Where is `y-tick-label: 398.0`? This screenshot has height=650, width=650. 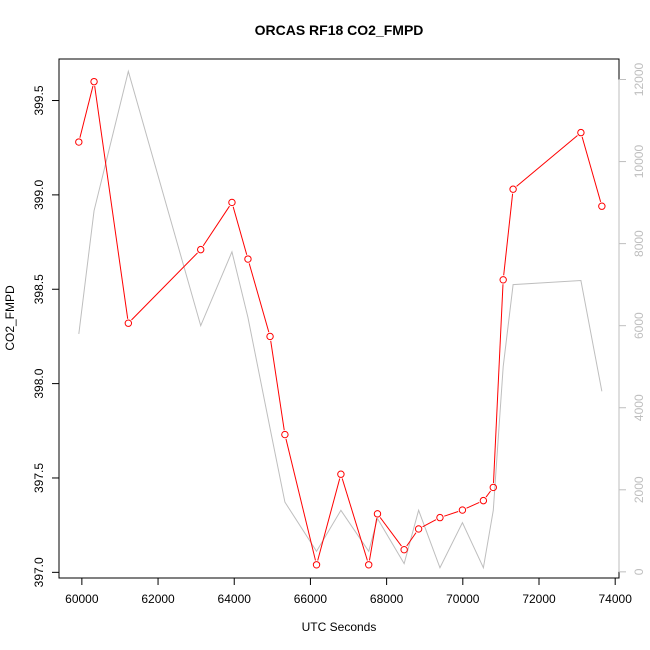
y-tick-label: 398.0 is located at coordinates (39, 383).